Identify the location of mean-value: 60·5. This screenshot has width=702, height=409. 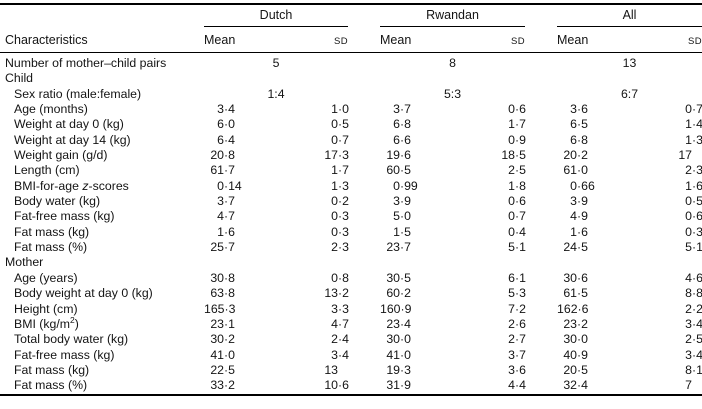
(398, 170).